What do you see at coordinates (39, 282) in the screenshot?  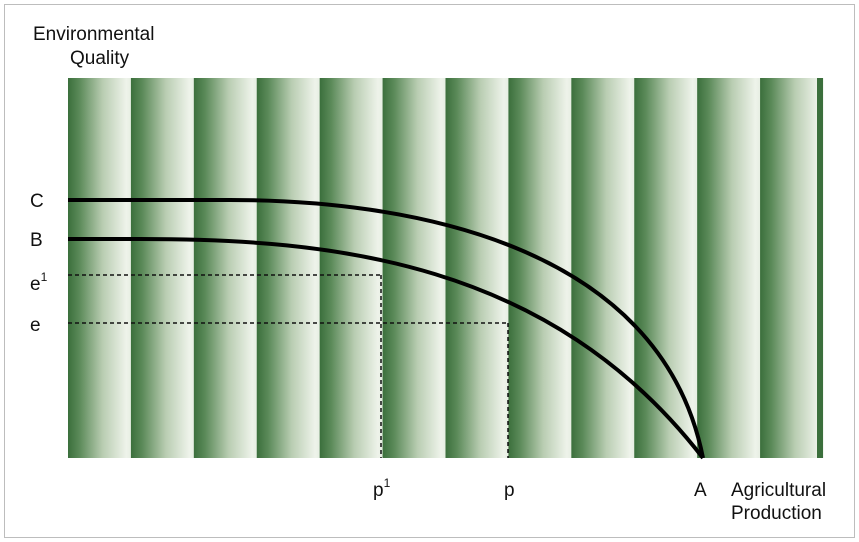 I see `label-e1: e1` at bounding box center [39, 282].